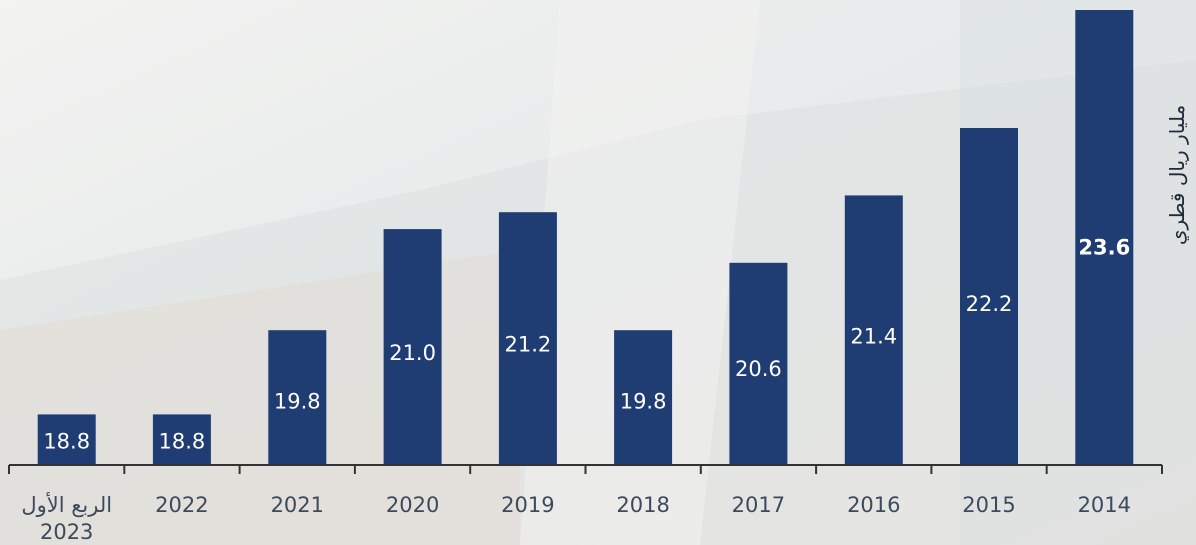 Image resolution: width=1196 pixels, height=545 pixels. What do you see at coordinates (297, 505) in the screenshot?
I see `x-tick-label-2: 2021` at bounding box center [297, 505].